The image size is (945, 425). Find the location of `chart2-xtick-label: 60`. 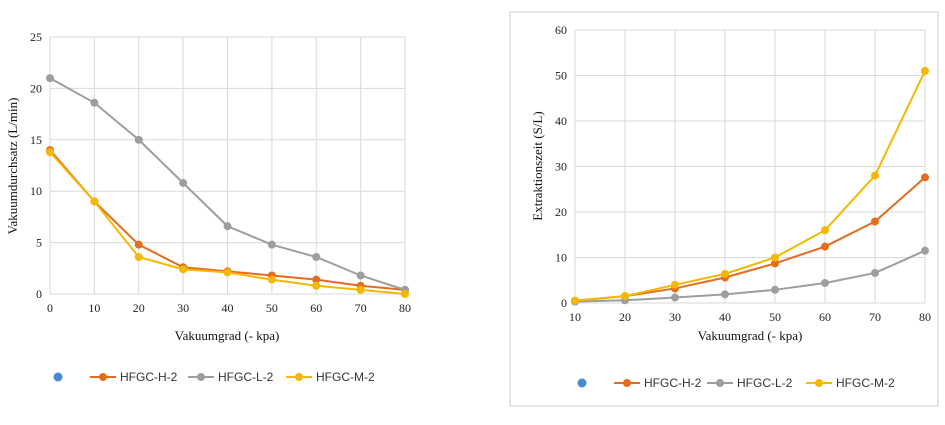

chart2-xtick-label: 60 is located at coordinates (825, 317).